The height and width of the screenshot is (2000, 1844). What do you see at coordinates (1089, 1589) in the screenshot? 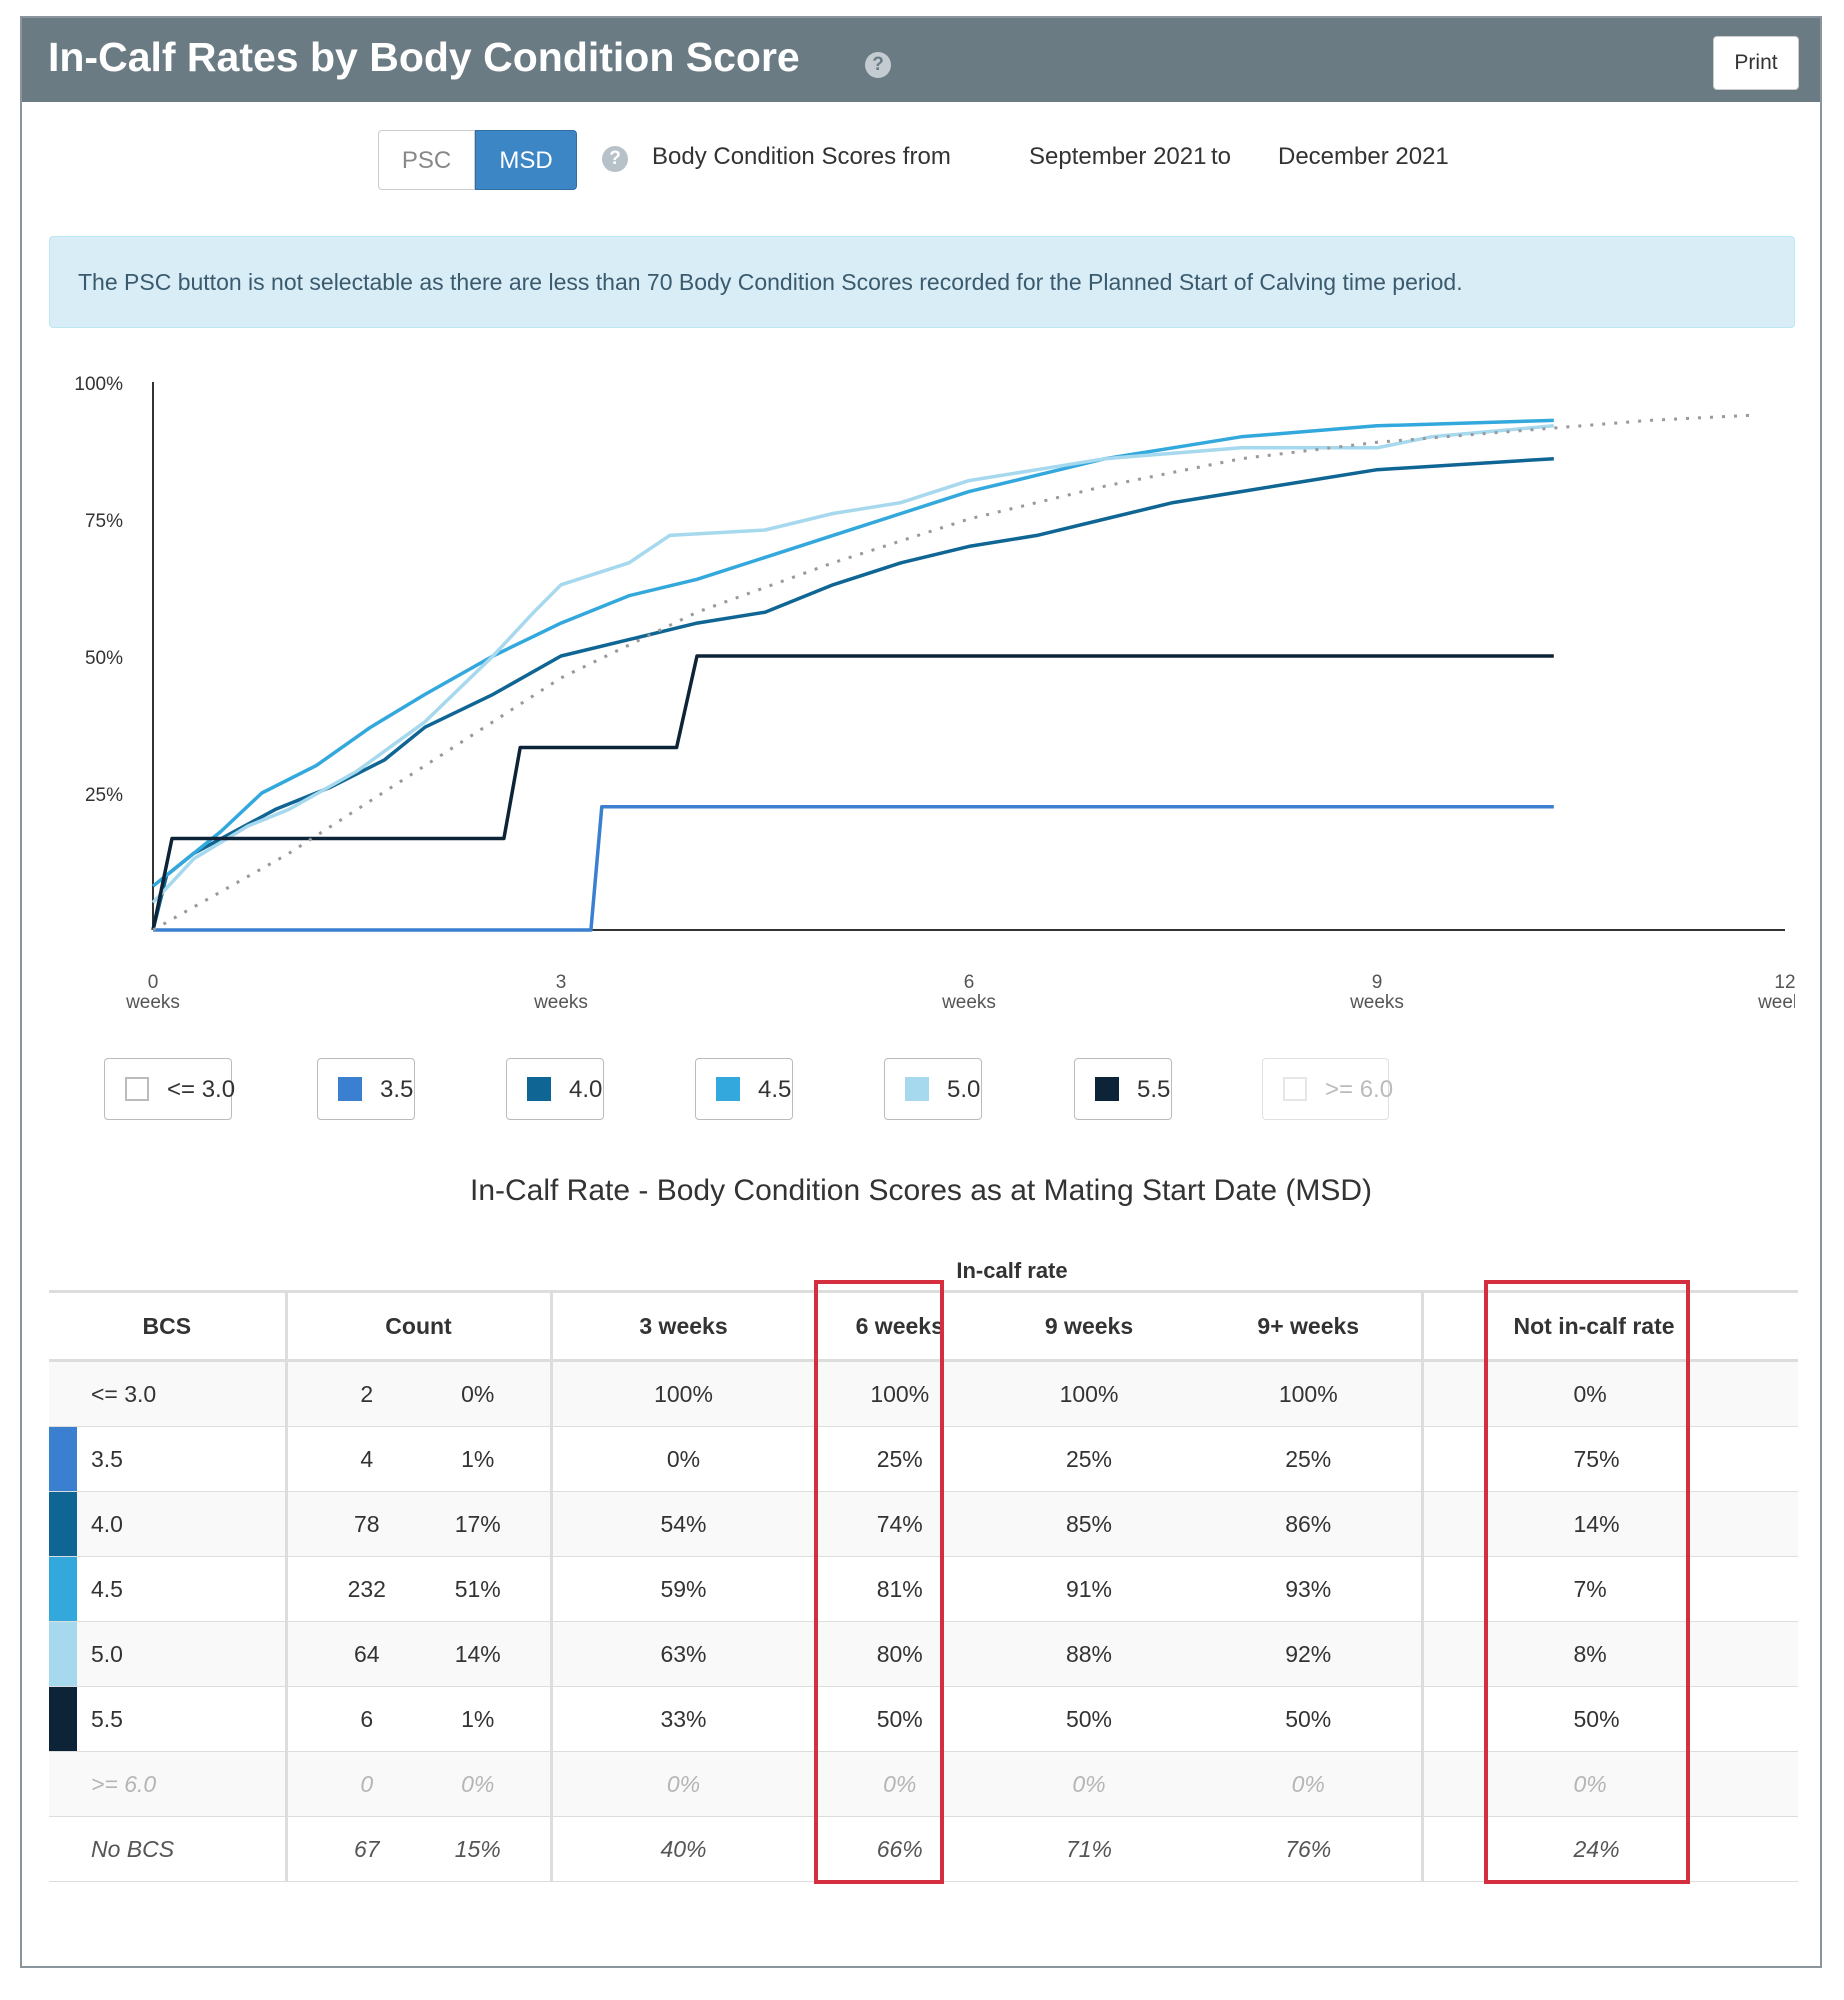
I see `cell-w9: 91%` at bounding box center [1089, 1589].